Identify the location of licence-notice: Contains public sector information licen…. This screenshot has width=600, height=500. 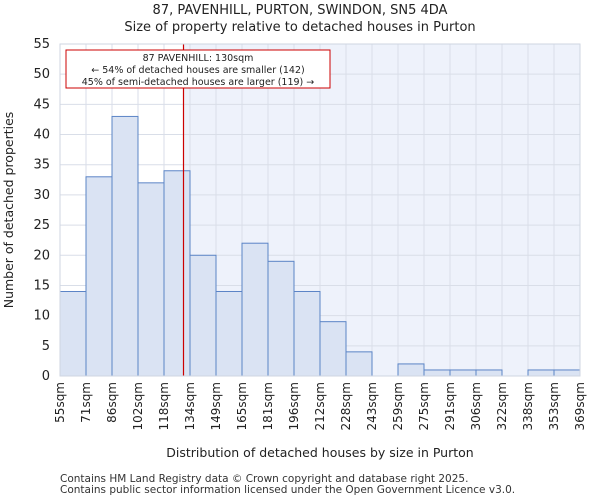
(288, 490).